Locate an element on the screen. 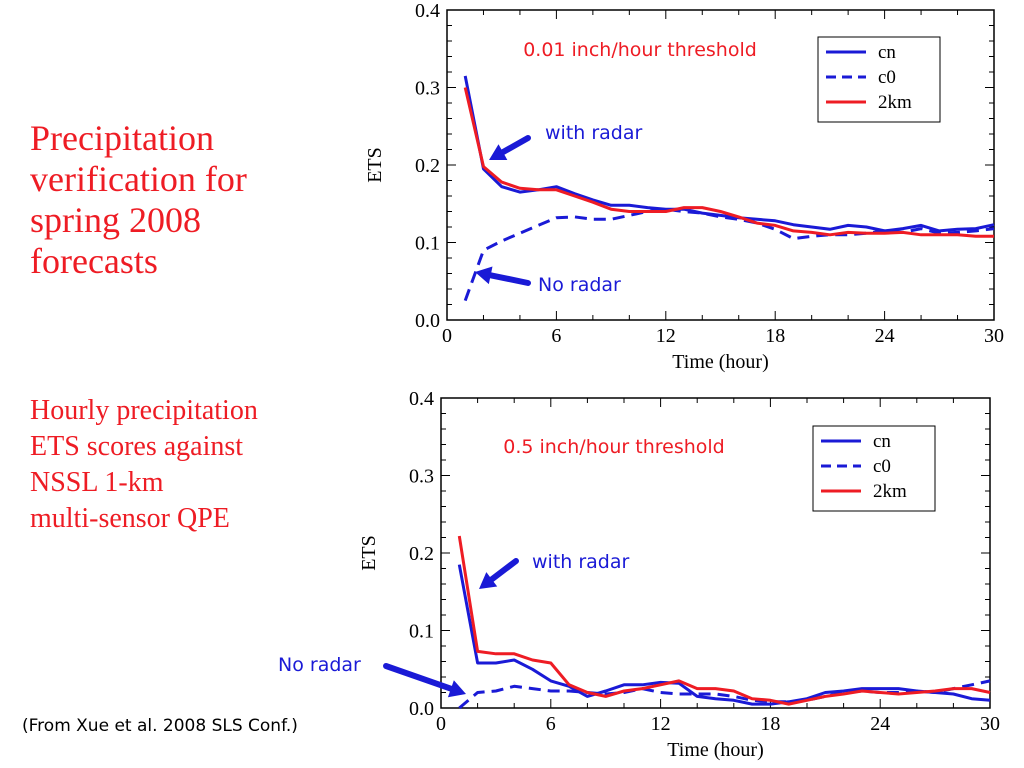  chart-title: 0.5 inch/hour threshold is located at coordinates (614, 447).